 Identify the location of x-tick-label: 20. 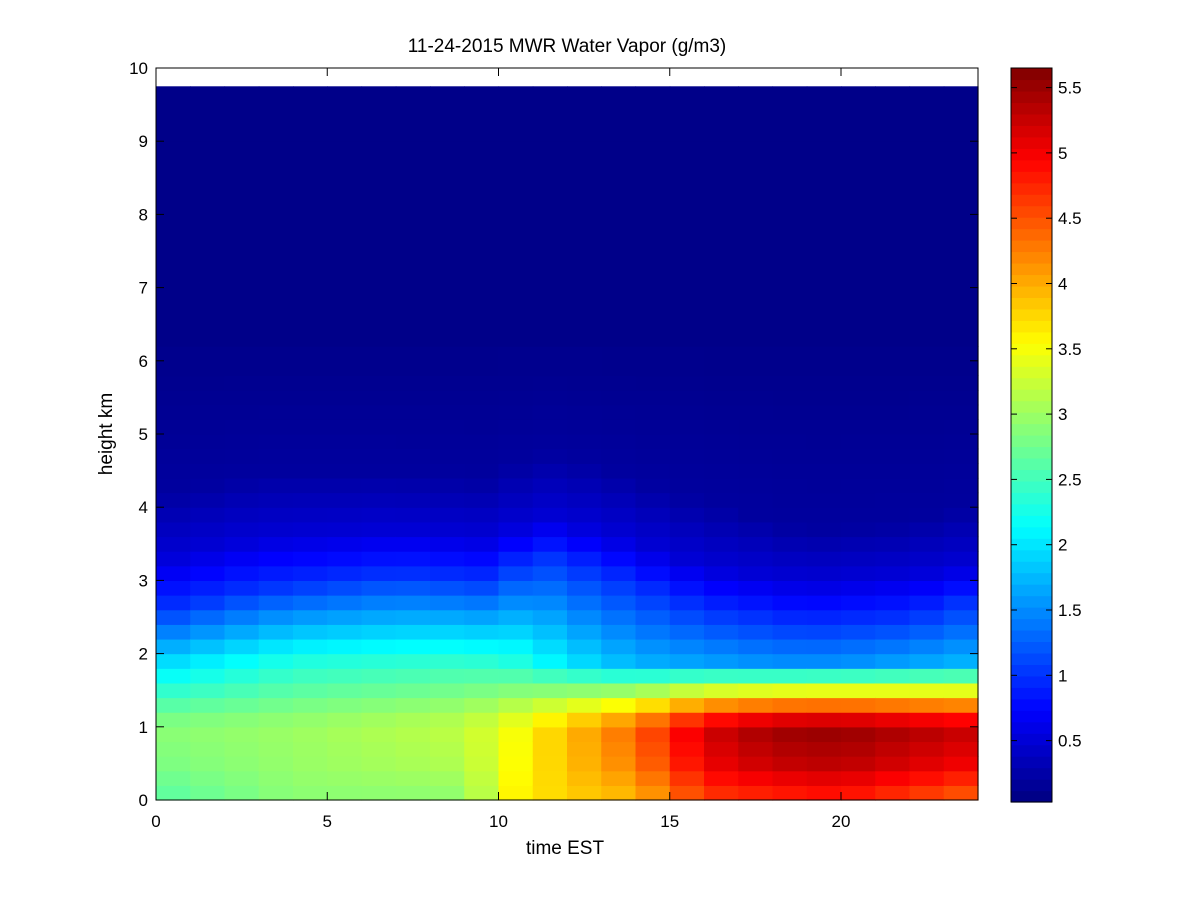
(841, 821).